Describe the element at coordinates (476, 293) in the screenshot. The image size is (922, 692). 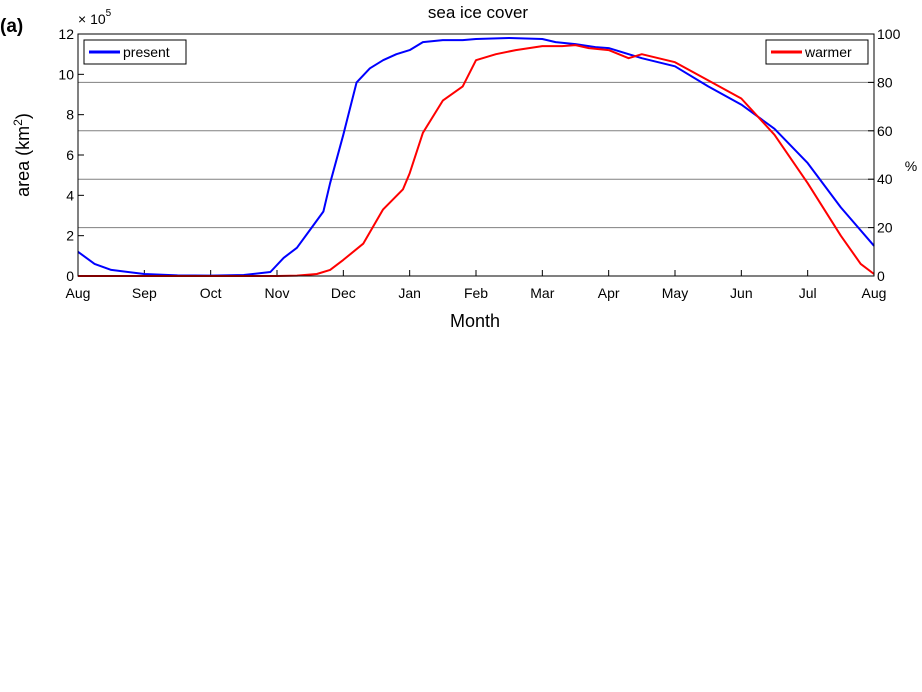
I see `x-tick-label: Feb` at that location.